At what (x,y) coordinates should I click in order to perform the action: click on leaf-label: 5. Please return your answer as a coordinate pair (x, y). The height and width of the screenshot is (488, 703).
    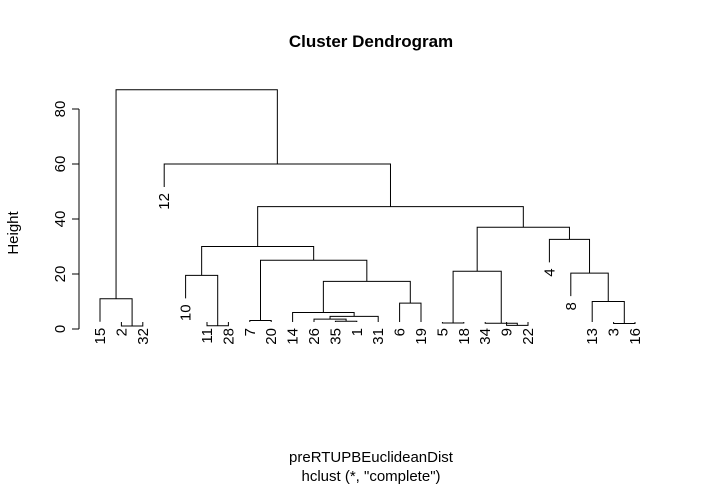
    Looking at the image, I should click on (442, 332).